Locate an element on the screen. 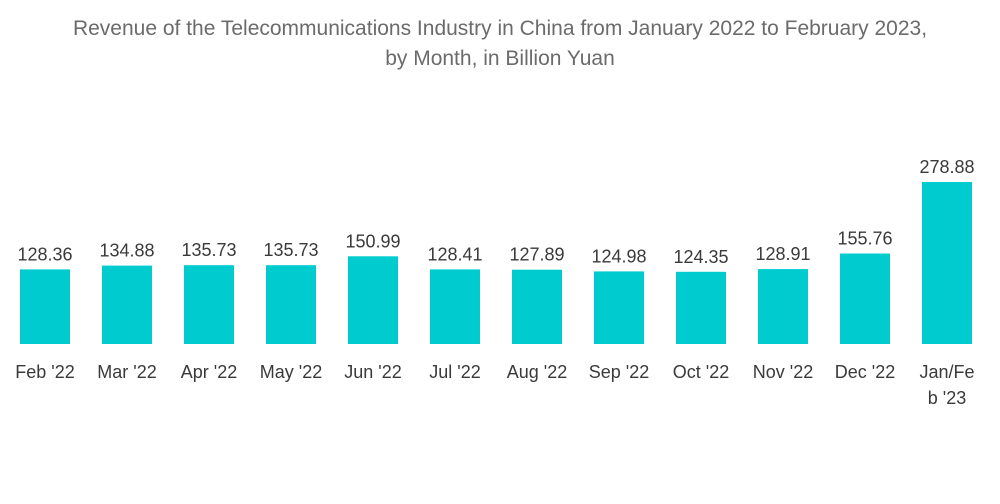 This screenshot has width=1000, height=504. x-tick-label: Jul '22 is located at coordinates (454, 372).